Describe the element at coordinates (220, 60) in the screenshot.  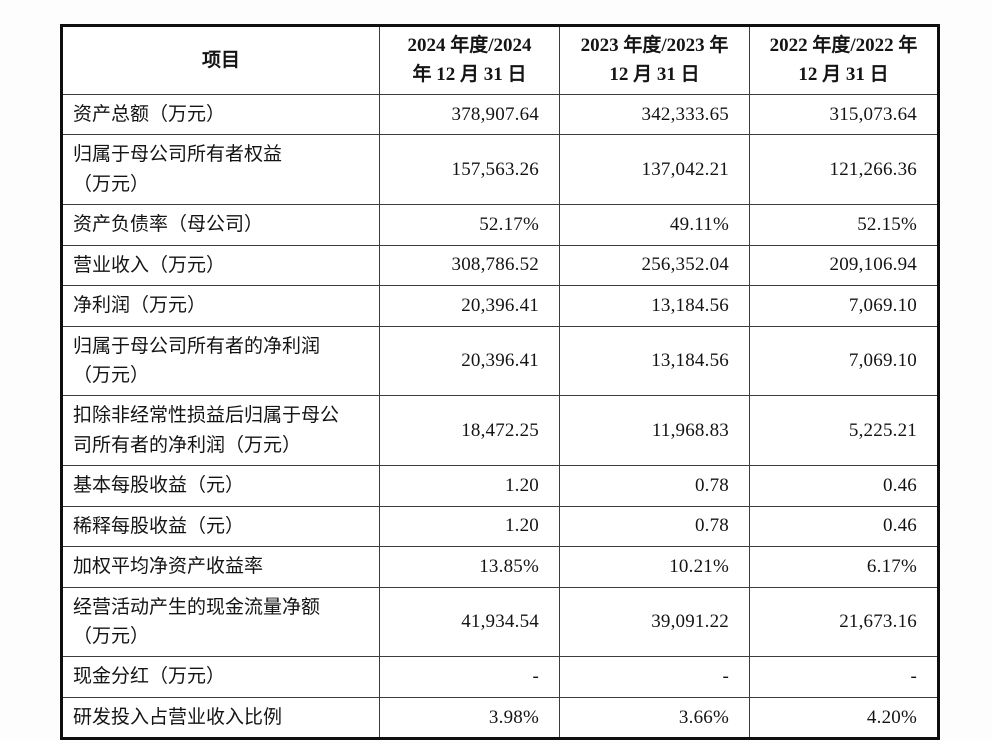
I see `header-item: 项目` at that location.